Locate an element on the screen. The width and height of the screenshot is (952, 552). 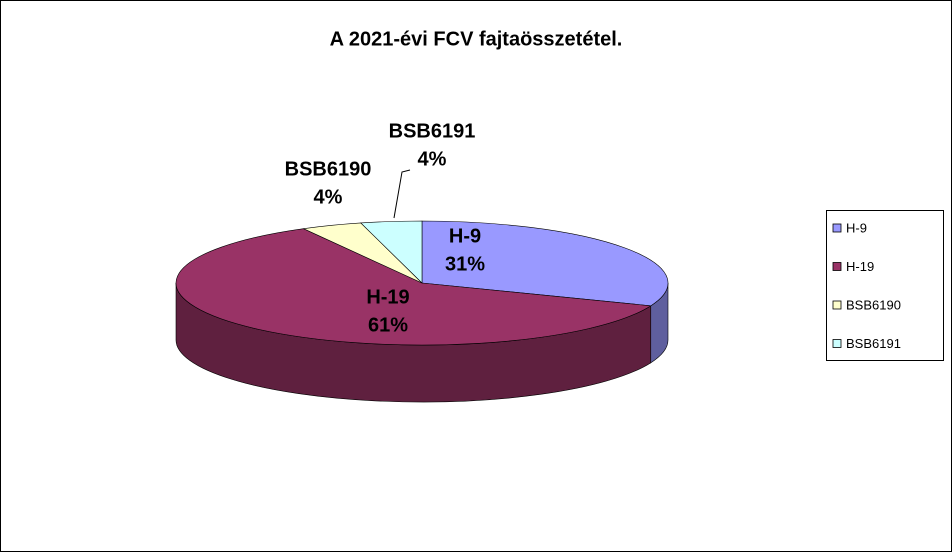
data-label-name: H-9 is located at coordinates (465, 236).